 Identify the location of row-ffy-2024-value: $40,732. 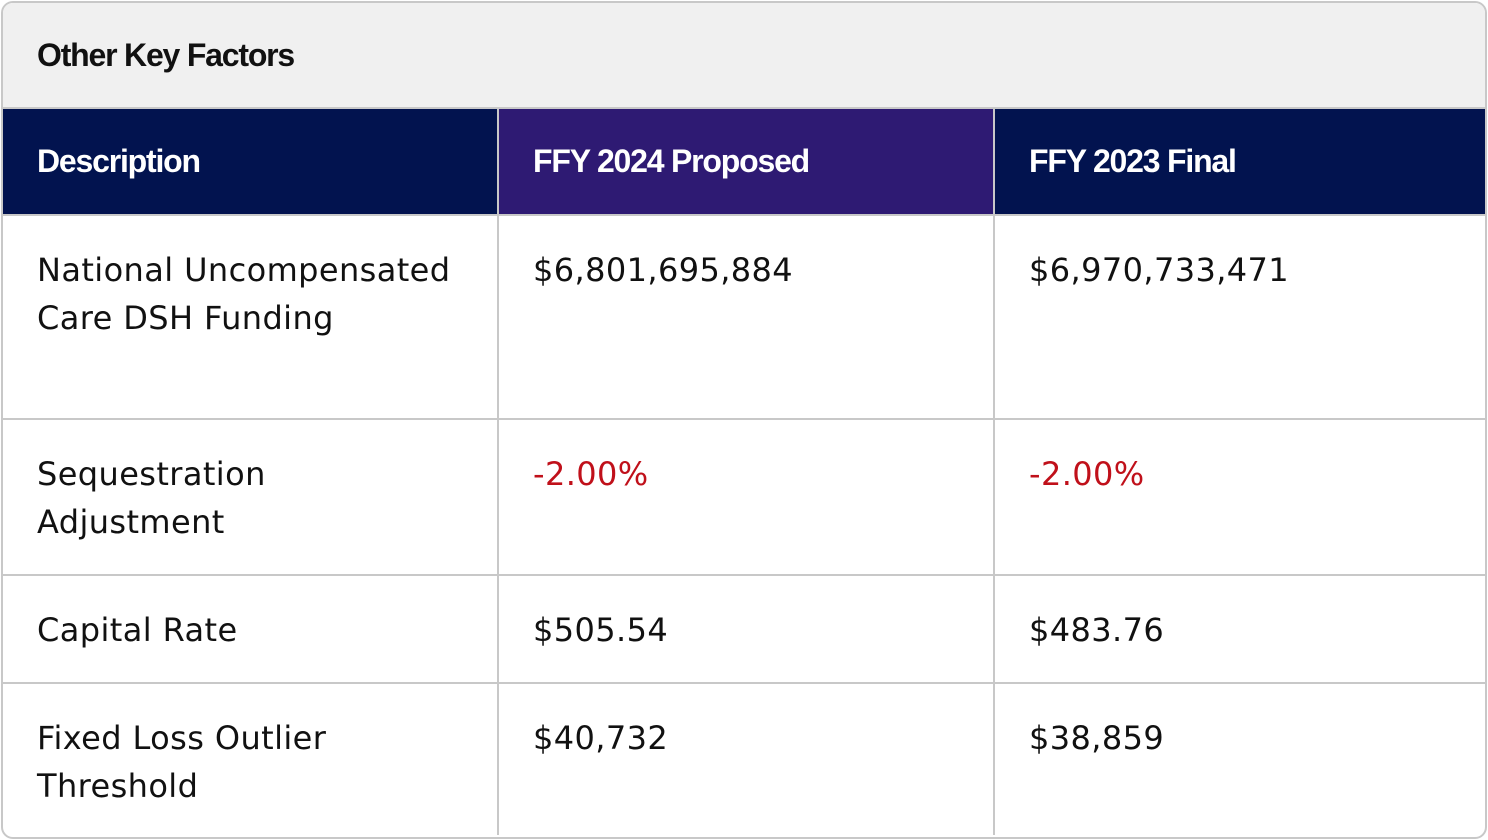
(746, 759).